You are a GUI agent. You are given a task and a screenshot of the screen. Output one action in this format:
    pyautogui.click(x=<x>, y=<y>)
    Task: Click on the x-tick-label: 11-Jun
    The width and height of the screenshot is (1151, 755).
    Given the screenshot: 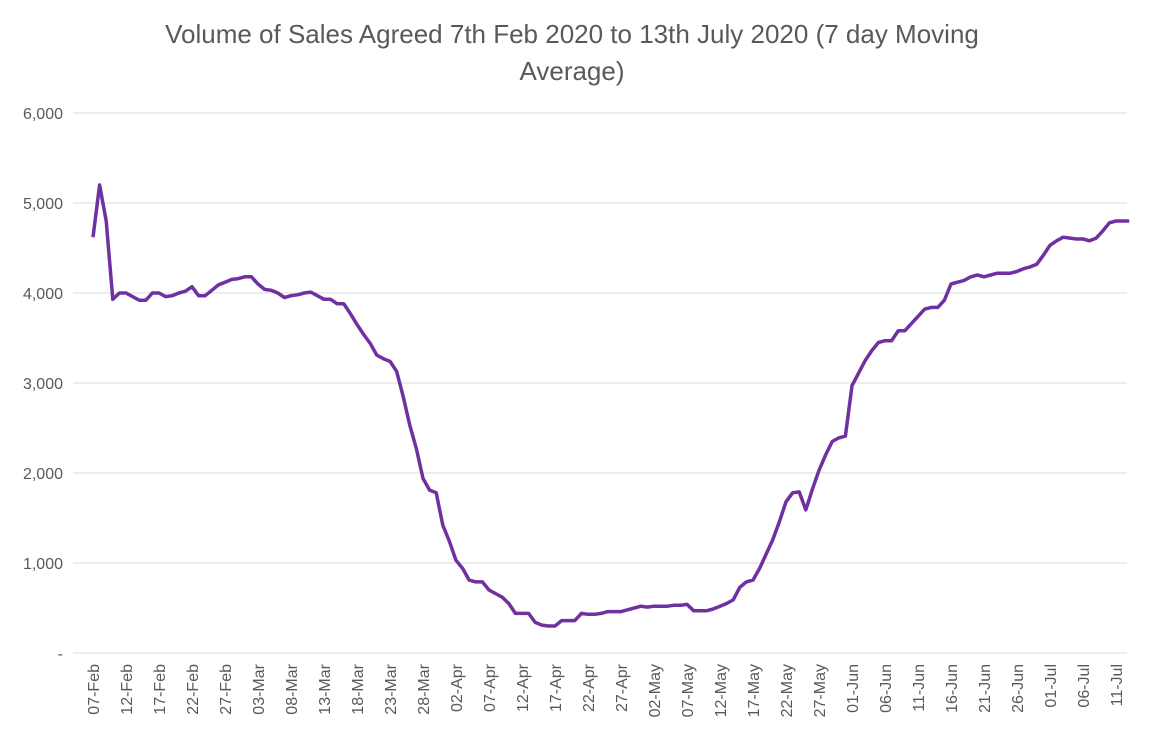 What is the action you would take?
    pyautogui.click(x=919, y=688)
    